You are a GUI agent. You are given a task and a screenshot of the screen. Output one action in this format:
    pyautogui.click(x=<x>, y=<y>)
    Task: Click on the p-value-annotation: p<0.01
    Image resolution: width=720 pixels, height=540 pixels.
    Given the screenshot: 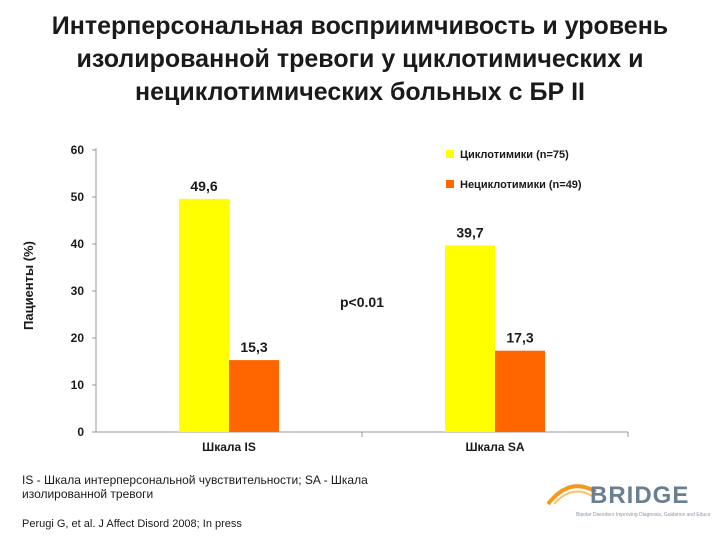 What is the action you would take?
    pyautogui.click(x=362, y=302)
    